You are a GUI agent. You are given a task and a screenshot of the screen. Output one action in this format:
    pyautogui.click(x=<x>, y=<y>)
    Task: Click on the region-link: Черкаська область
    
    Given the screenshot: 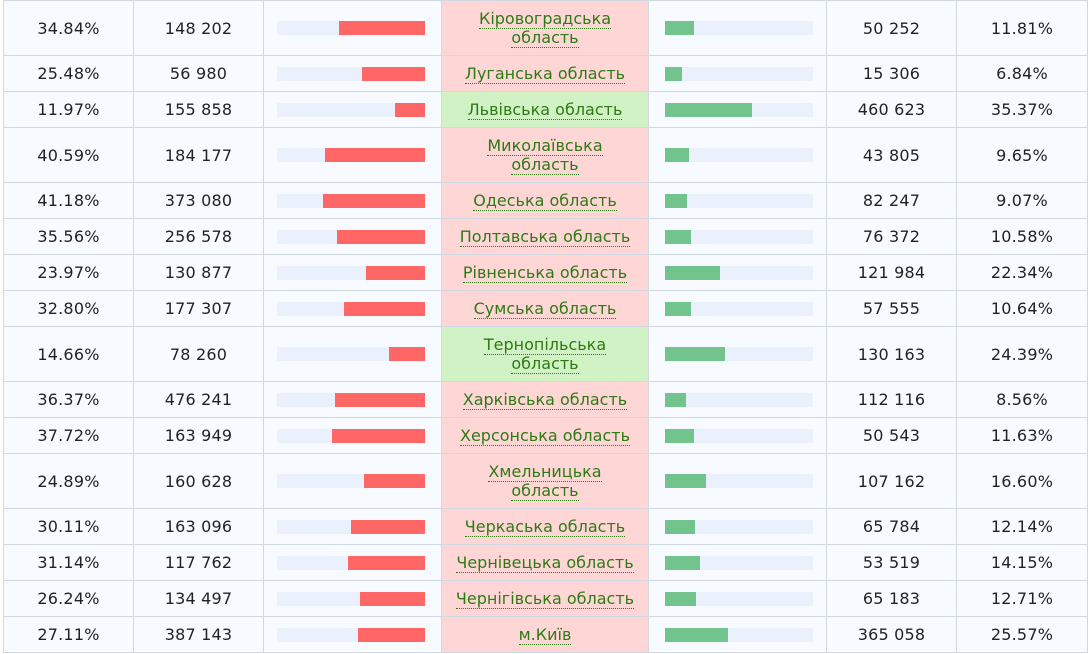 What is the action you would take?
    pyautogui.click(x=545, y=527)
    